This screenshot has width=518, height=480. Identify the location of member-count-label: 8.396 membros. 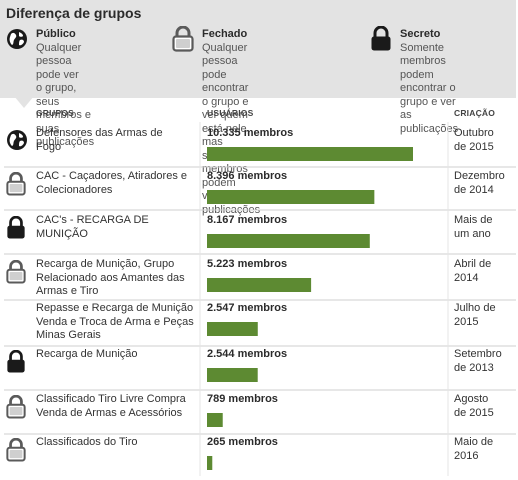
(247, 176).